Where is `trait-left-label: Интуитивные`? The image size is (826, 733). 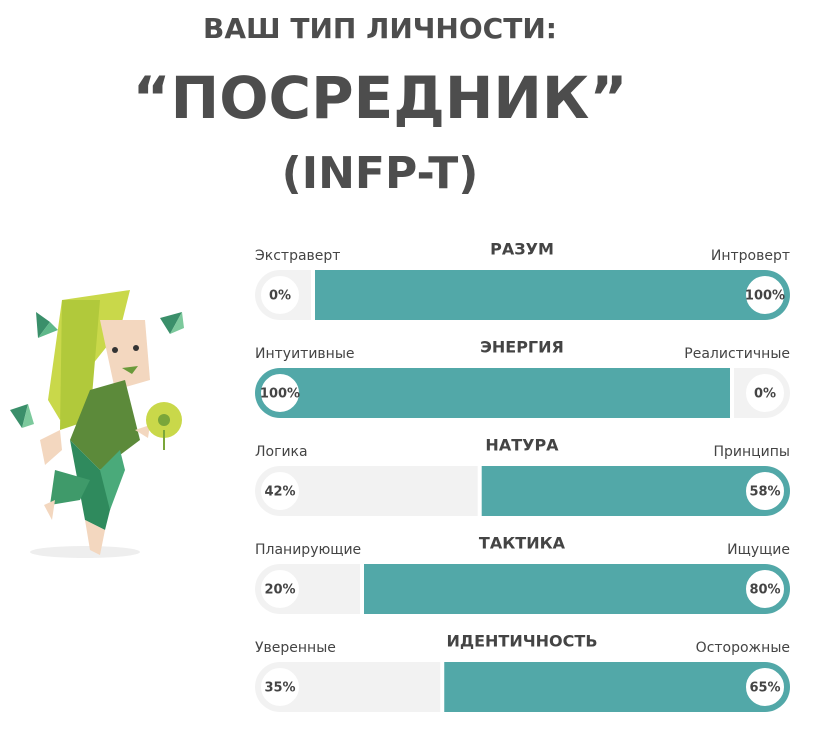 trait-left-label: Интуитивные is located at coordinates (305, 354).